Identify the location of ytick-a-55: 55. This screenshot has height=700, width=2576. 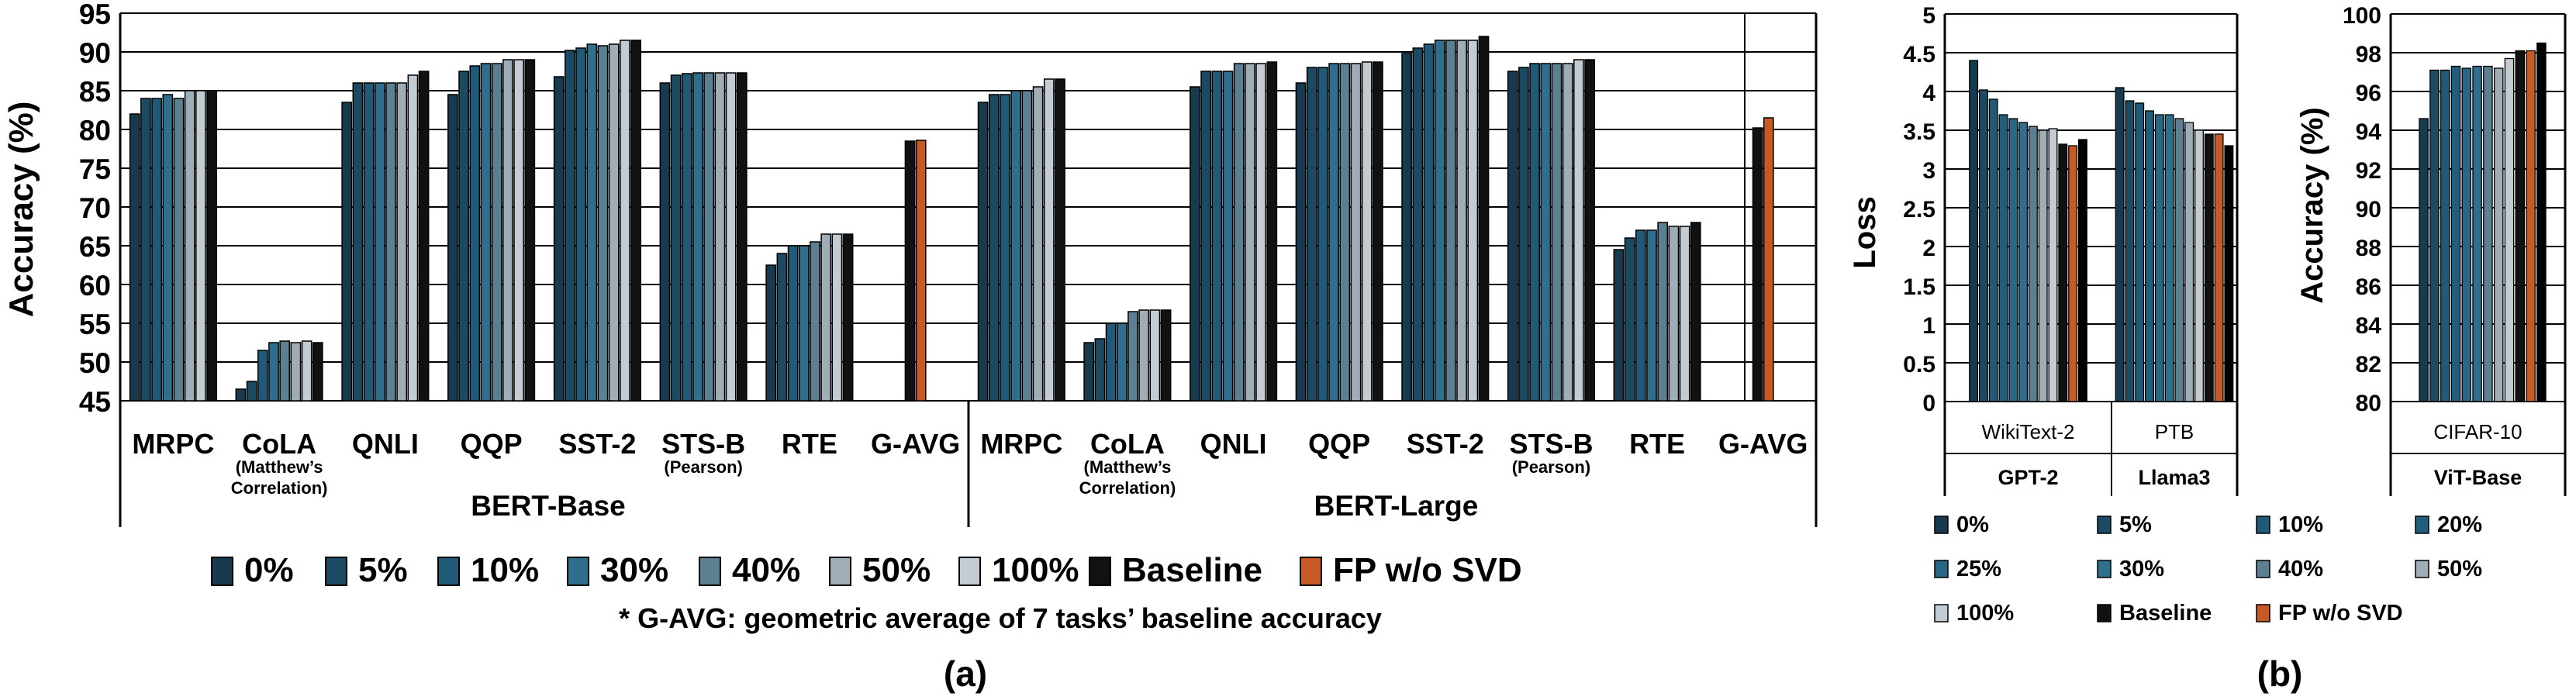
(95, 325).